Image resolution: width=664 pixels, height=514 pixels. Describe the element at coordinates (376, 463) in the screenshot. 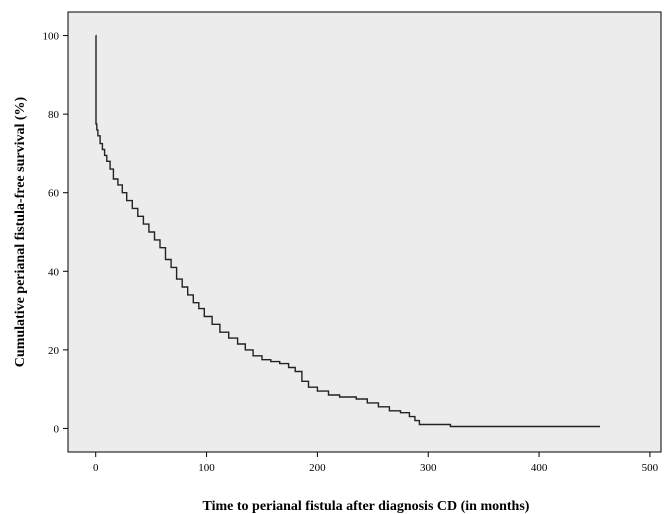

I see `x-axis-ticks: 0 100 200 300 400 500` at that location.